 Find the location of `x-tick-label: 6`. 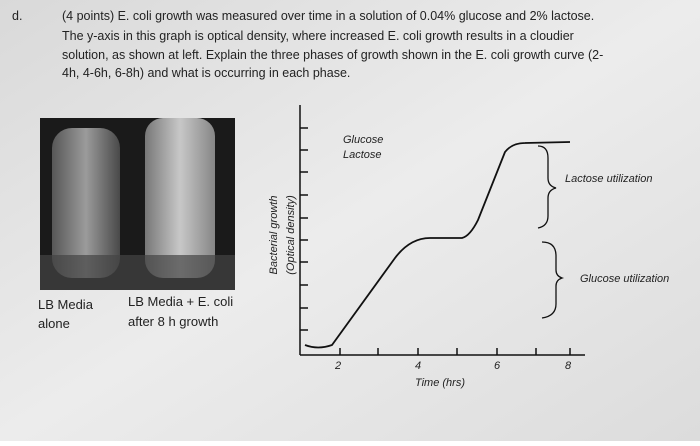

x-tick-label: 6 is located at coordinates (497, 366).